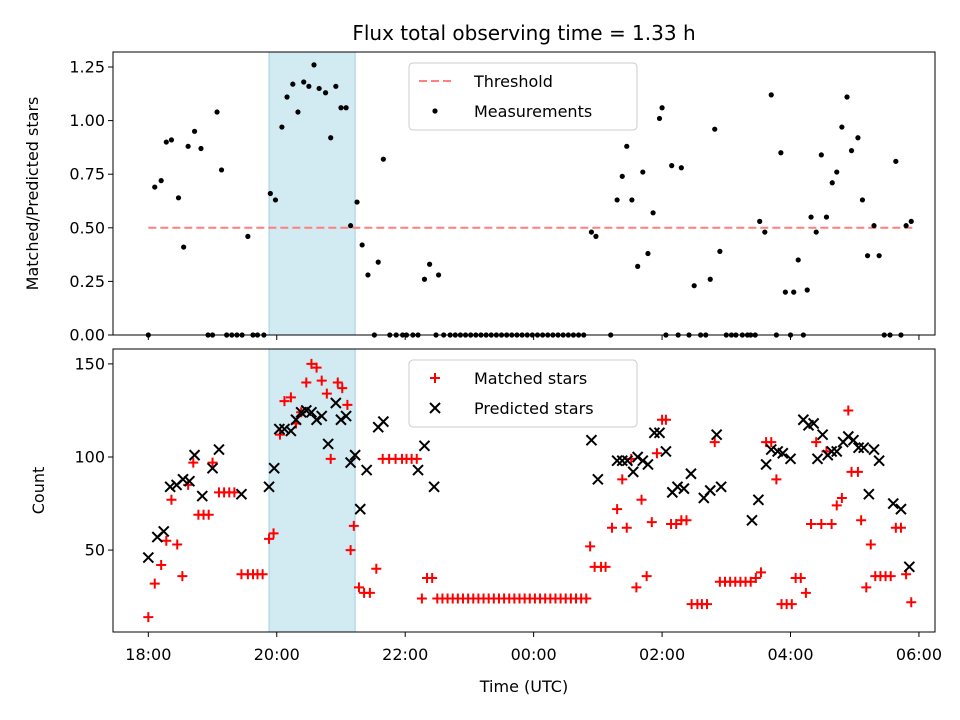 Image resolution: width=960 pixels, height=720 pixels. I want to click on y-tick-label: 0.00, so click(87, 335).